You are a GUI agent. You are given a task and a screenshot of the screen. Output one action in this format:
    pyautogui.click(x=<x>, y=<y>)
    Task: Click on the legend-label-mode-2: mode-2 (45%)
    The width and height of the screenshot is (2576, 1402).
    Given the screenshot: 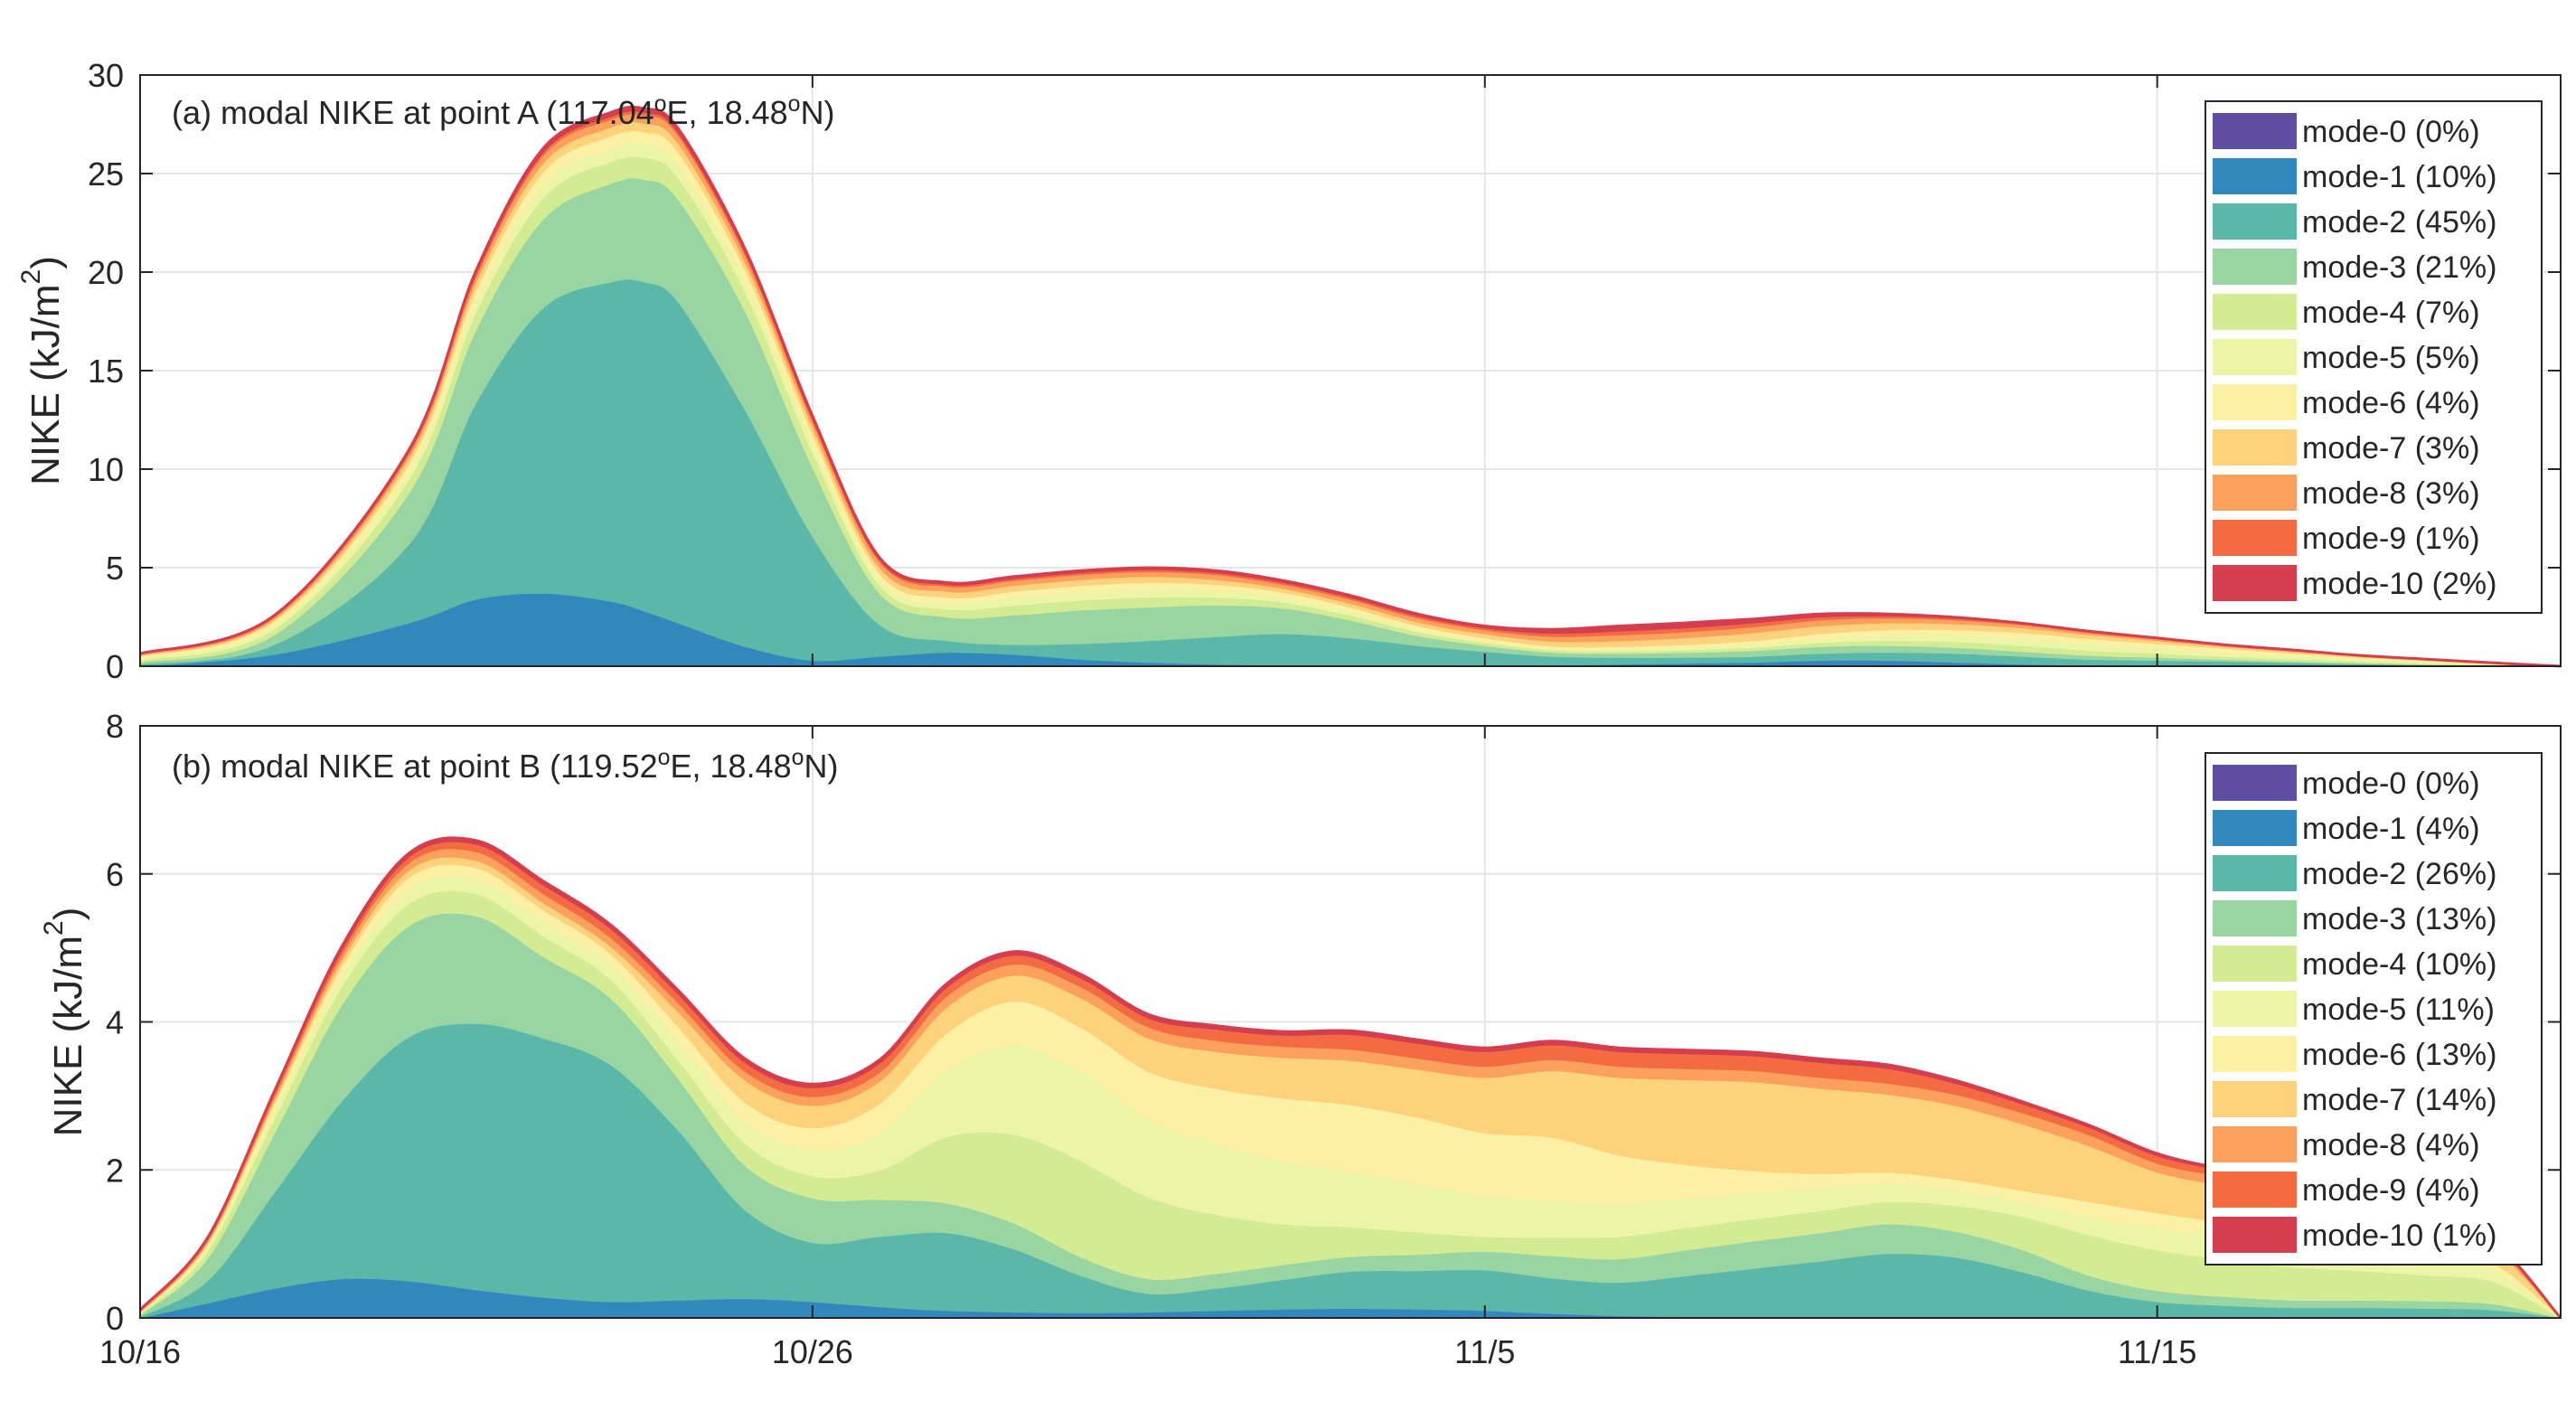 What is the action you would take?
    pyautogui.click(x=2399, y=223)
    